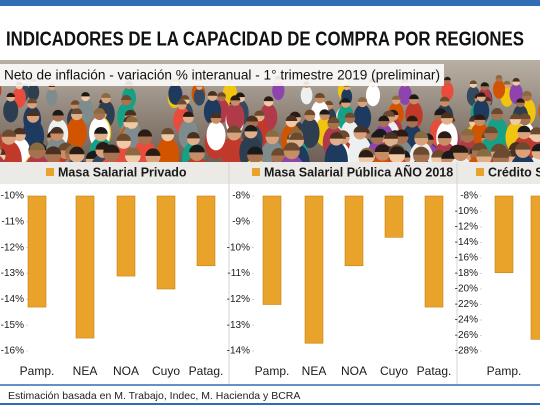 This screenshot has width=540, height=405. Describe the element at coordinates (206, 371) in the screenshot. I see `x-tick-label: Patag.` at that location.